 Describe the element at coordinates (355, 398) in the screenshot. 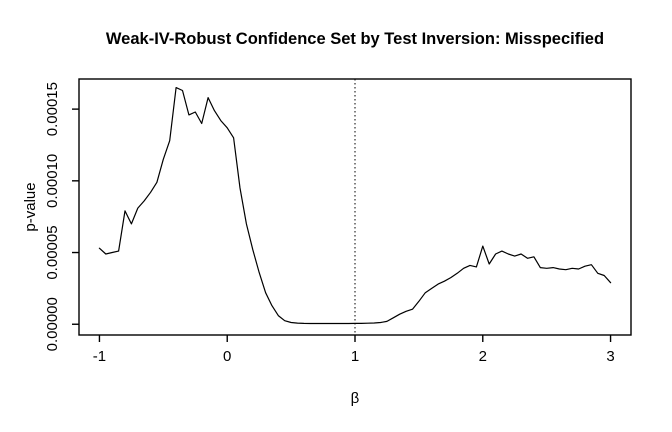

I see `x-axis-title: β` at that location.